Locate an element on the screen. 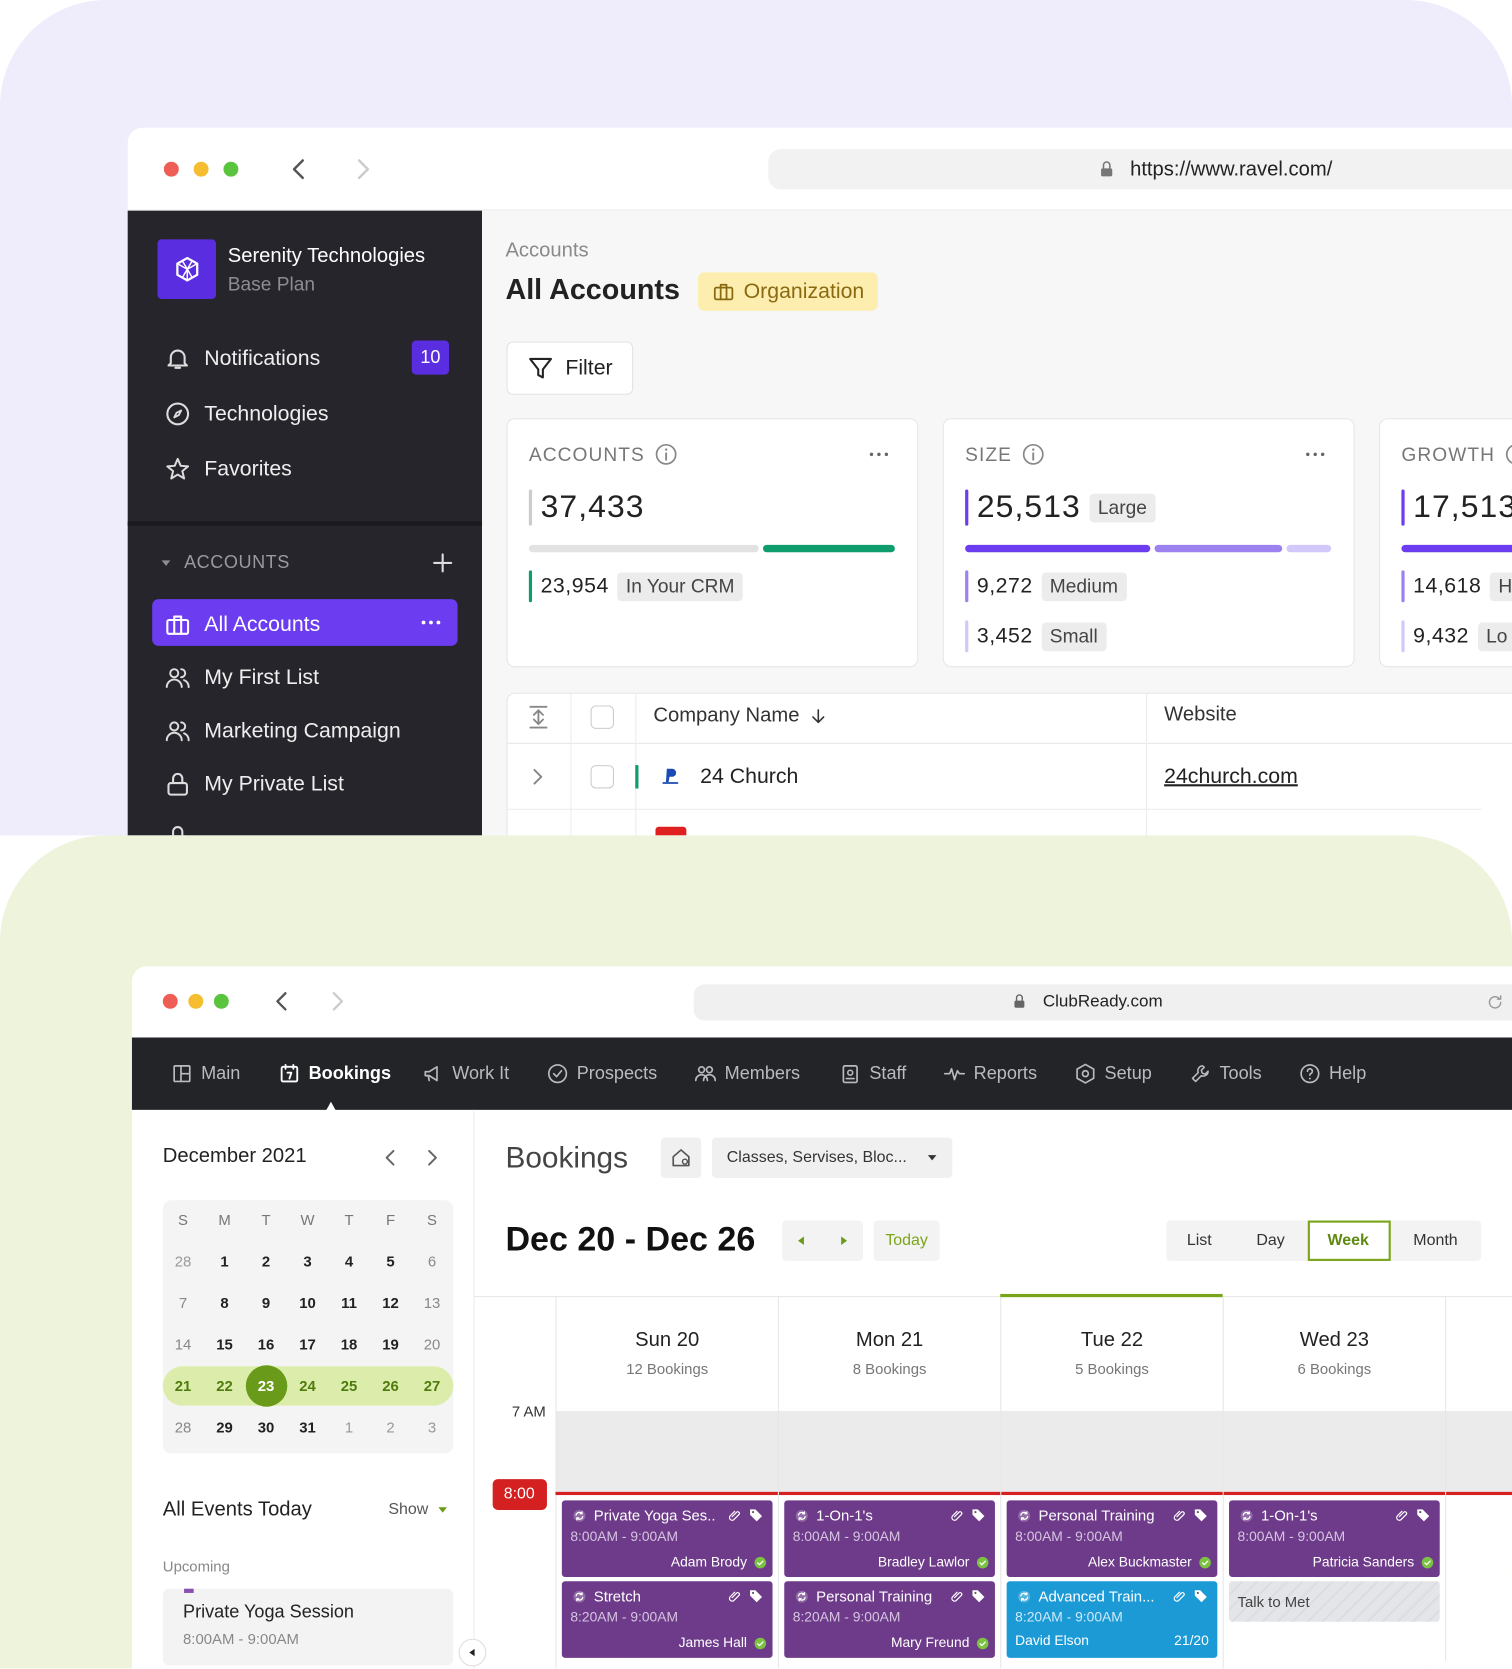 This screenshot has height=1669, width=1512. calendar-day: 4 is located at coordinates (349, 1261).